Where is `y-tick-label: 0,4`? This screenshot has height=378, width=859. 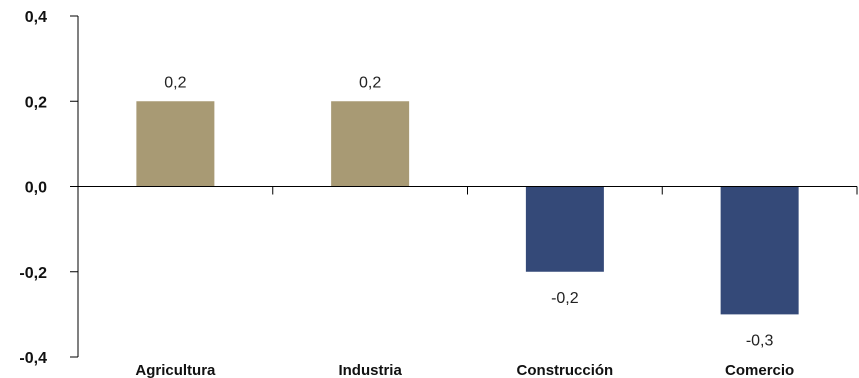 y-tick-label: 0,4 is located at coordinates (36, 17).